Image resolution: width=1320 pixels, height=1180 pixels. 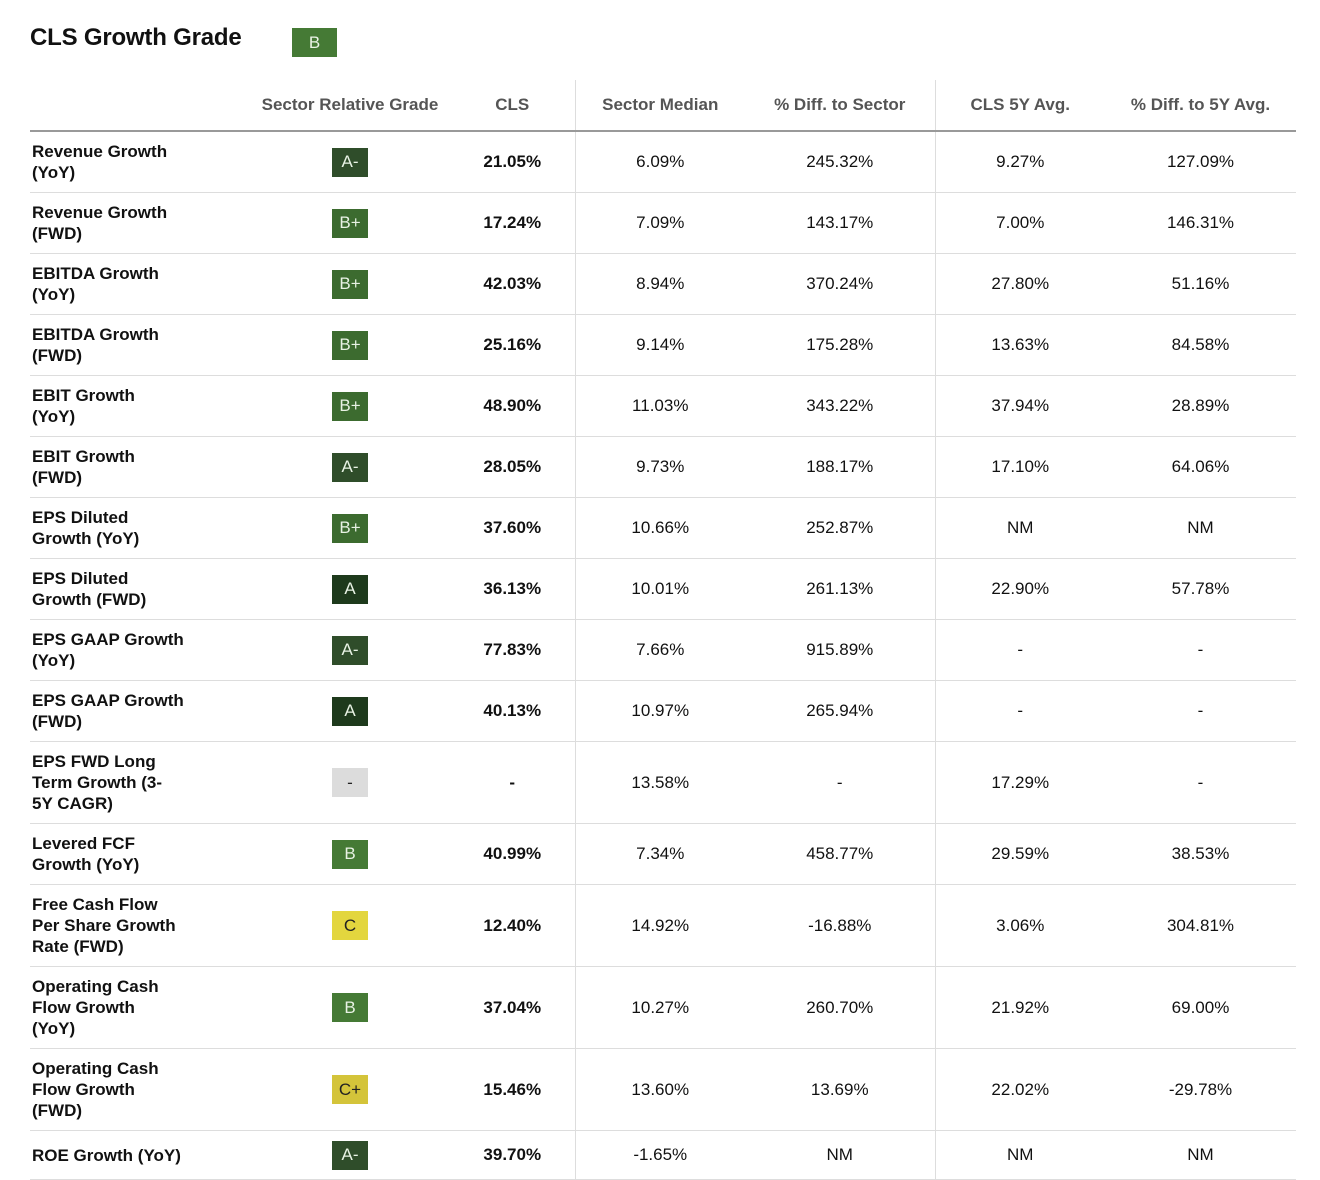 I want to click on col-header-cls: CLS, so click(x=512, y=106).